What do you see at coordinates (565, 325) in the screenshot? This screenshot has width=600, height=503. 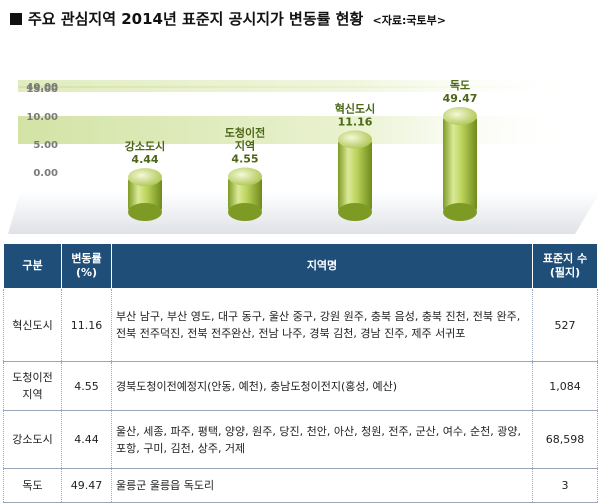 I see `cell-count: 527` at bounding box center [565, 325].